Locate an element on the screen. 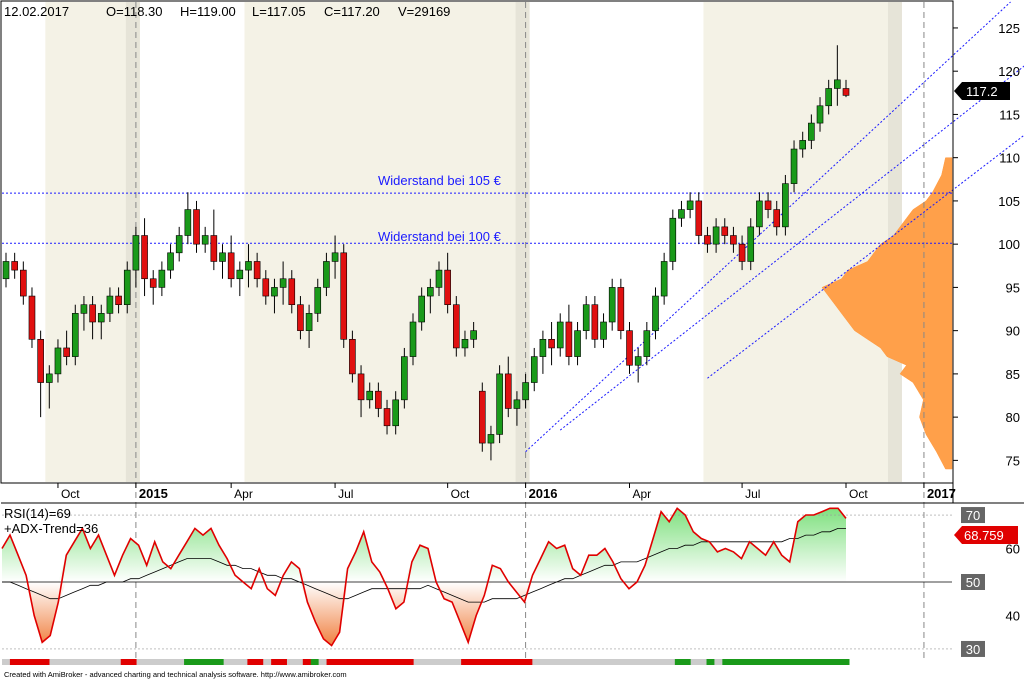 The height and width of the screenshot is (679, 1024). rsi-tick-label: 70 is located at coordinates (973, 515).